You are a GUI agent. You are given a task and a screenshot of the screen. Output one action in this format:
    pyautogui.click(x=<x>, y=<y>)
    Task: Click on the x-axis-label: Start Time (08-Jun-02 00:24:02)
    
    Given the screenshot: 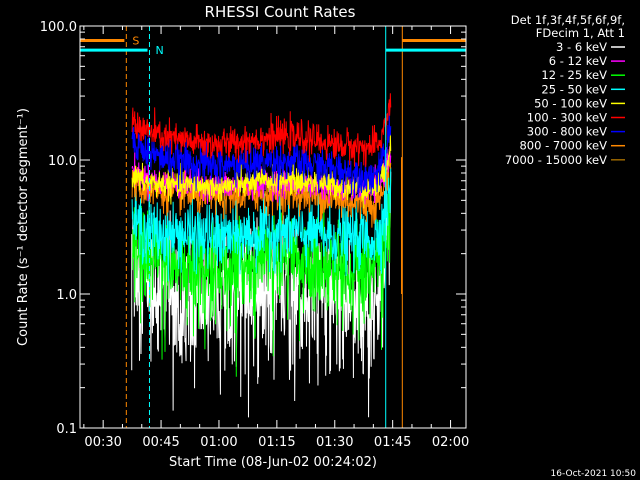 What is the action you would take?
    pyautogui.click(x=273, y=462)
    